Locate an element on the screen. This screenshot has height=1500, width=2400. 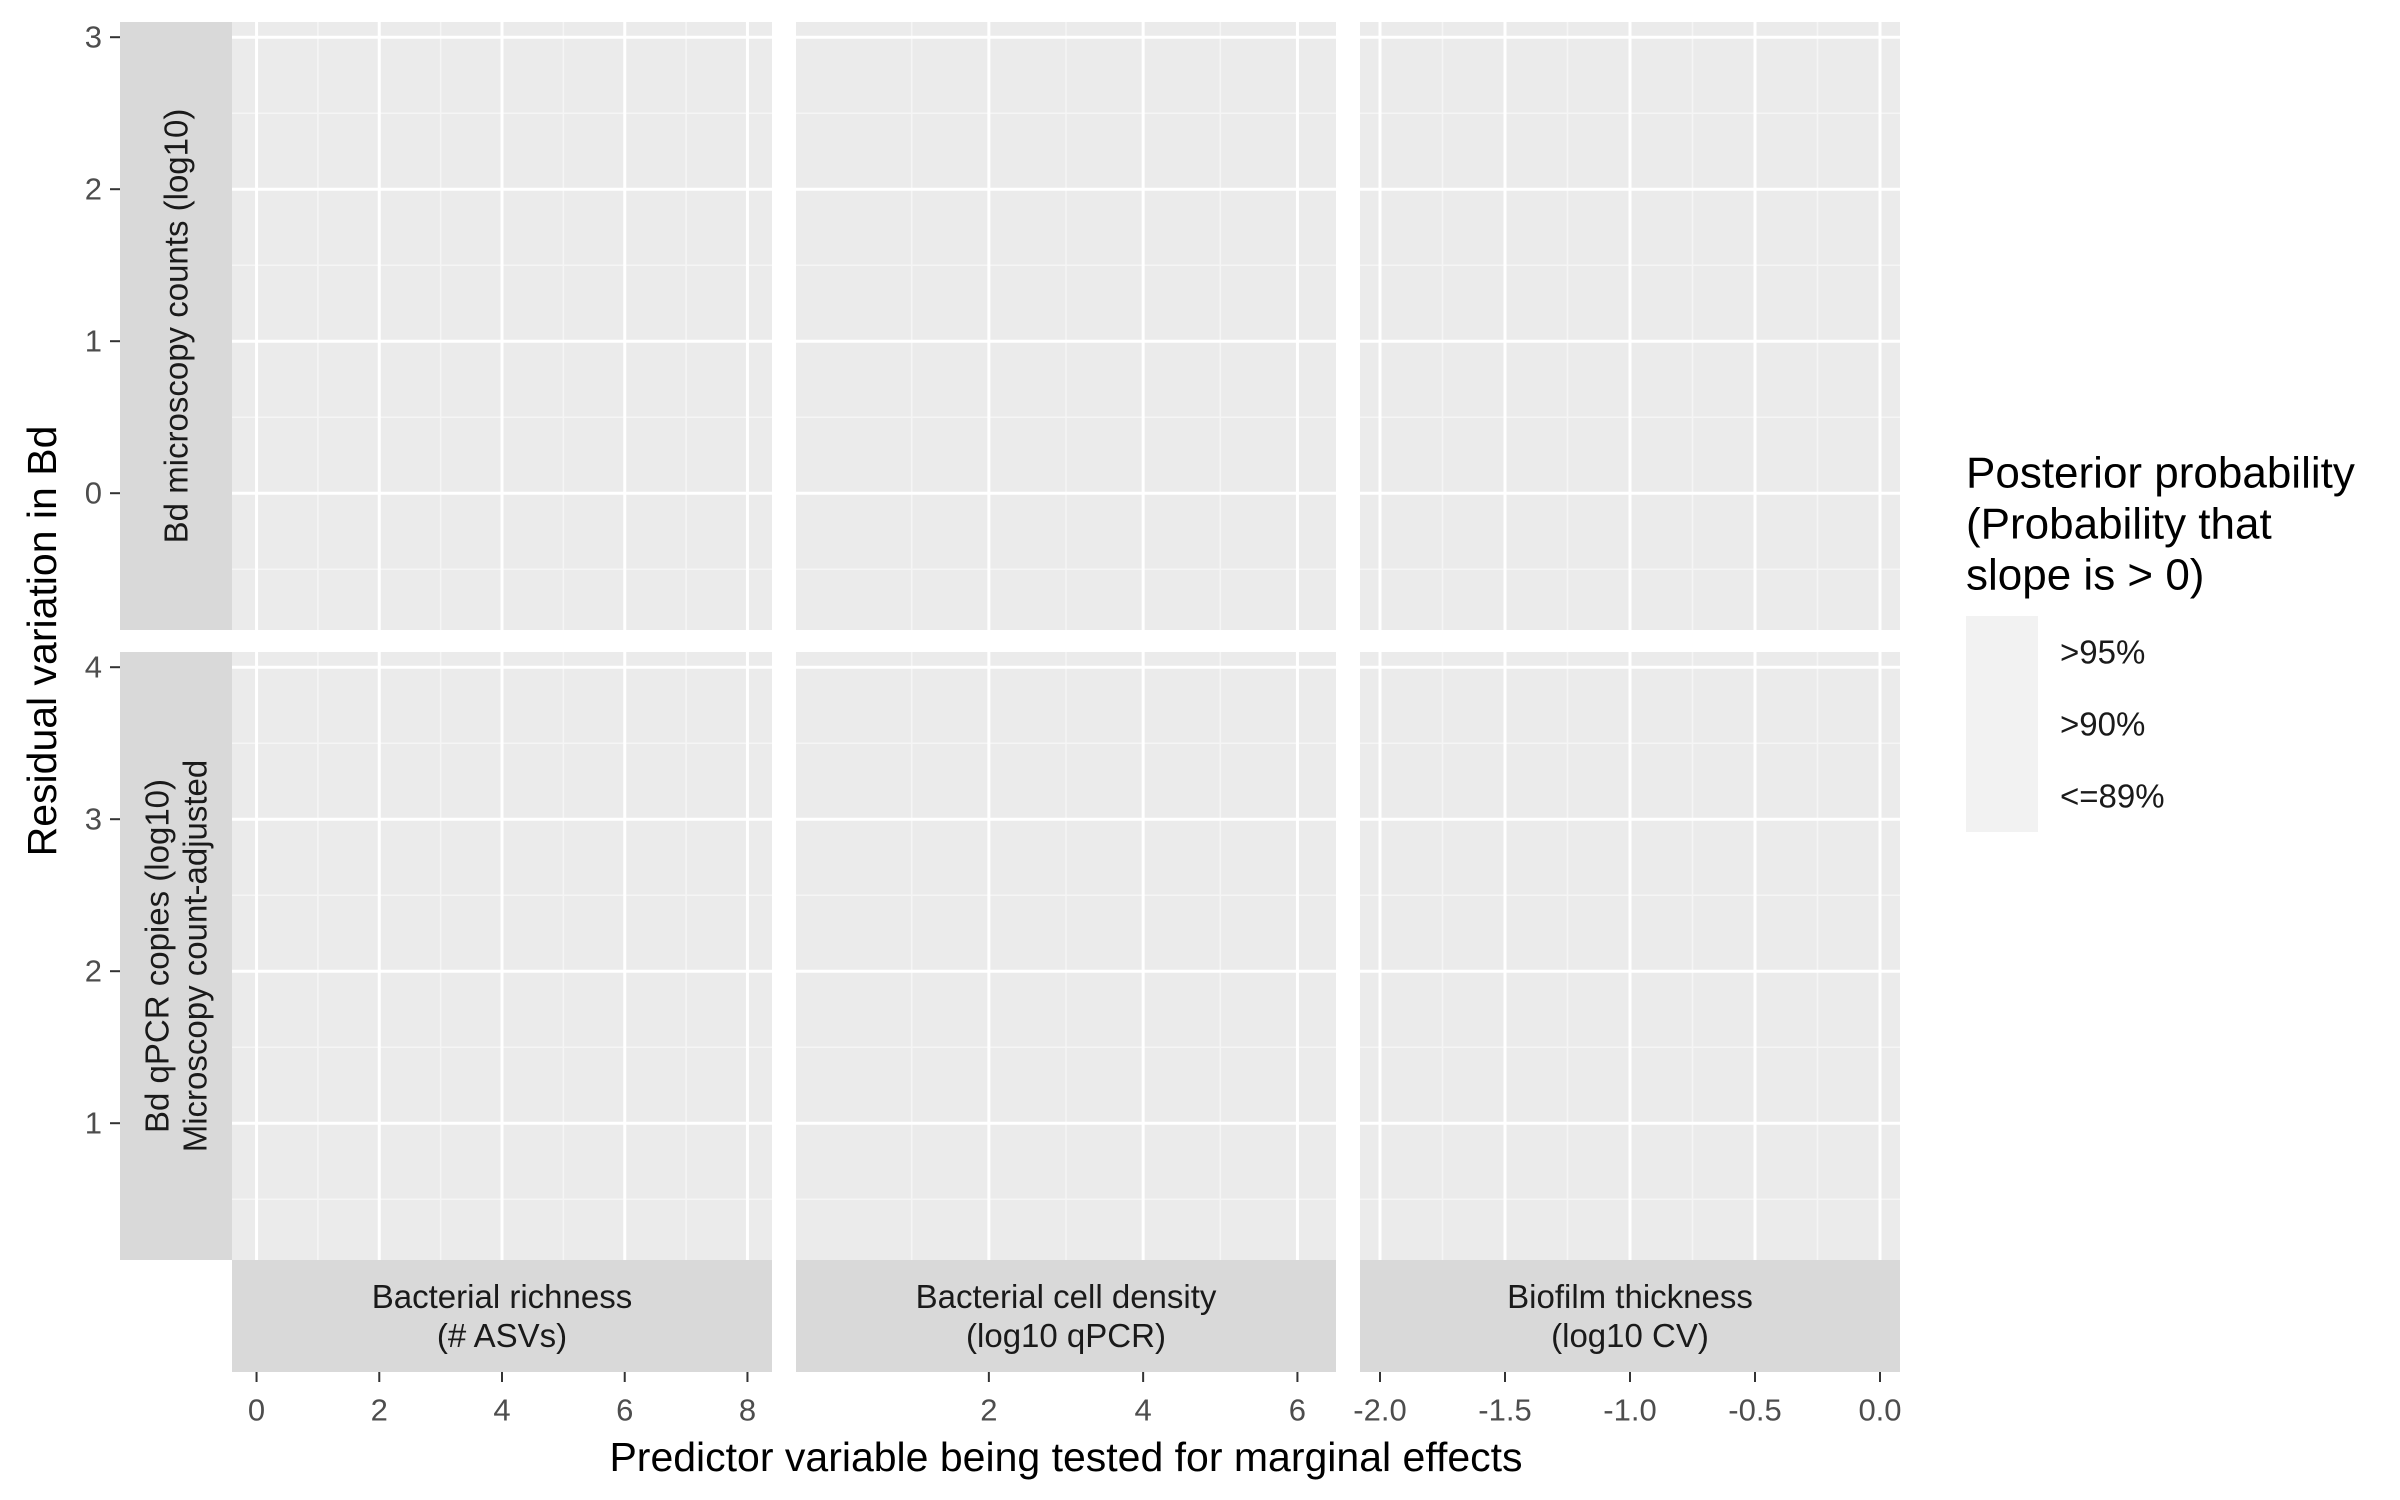
column-strip-label: (log10 qPCR) is located at coordinates (1066, 1335).